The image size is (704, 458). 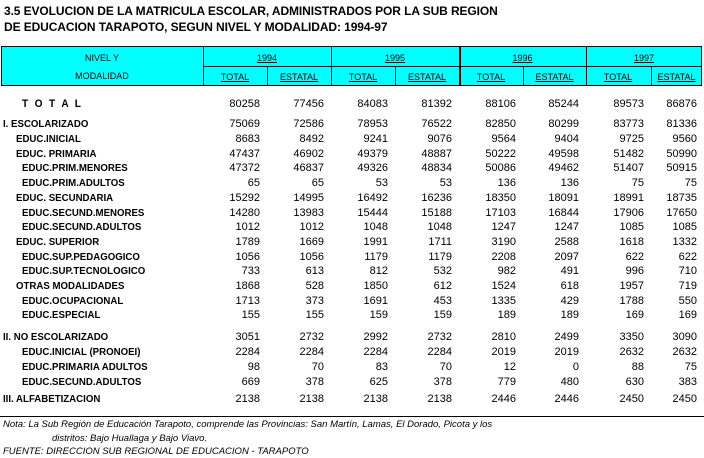 What do you see at coordinates (308, 104) in the screenshot?
I see `cell-value: 77456` at bounding box center [308, 104].